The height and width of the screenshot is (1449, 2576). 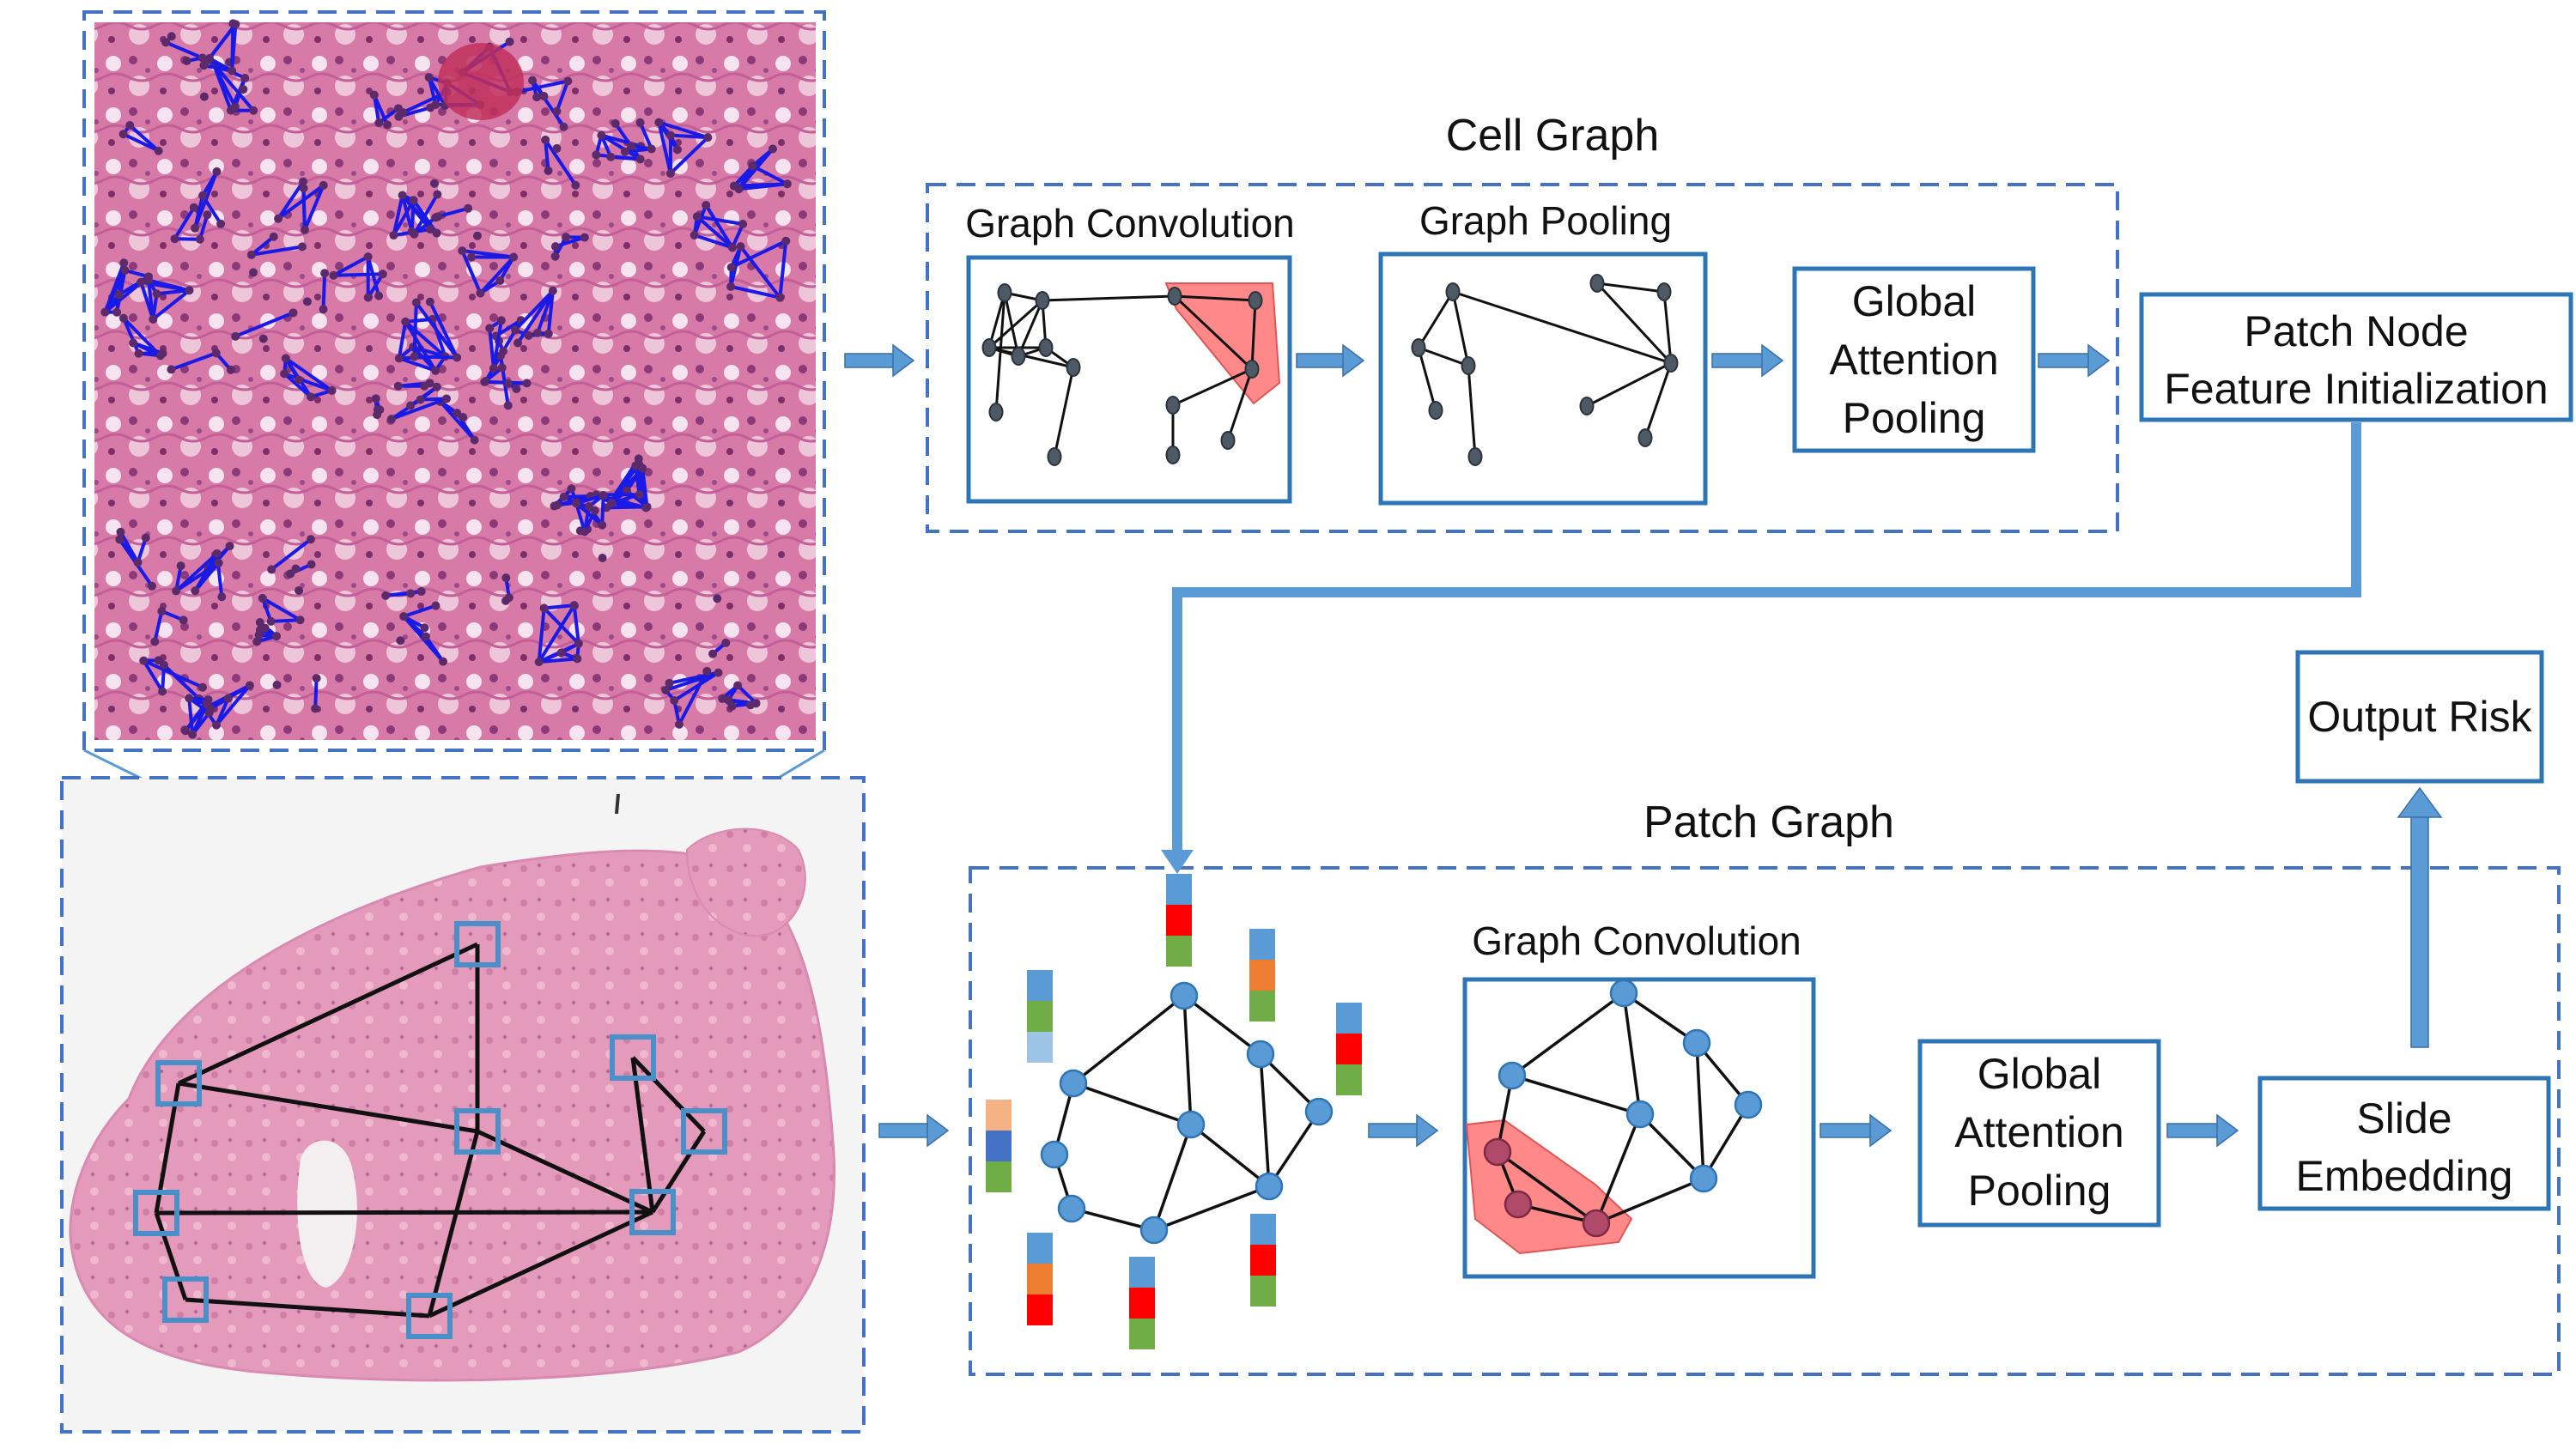 What do you see at coordinates (1914, 359) in the screenshot?
I see `cell-global-attention-box` at bounding box center [1914, 359].